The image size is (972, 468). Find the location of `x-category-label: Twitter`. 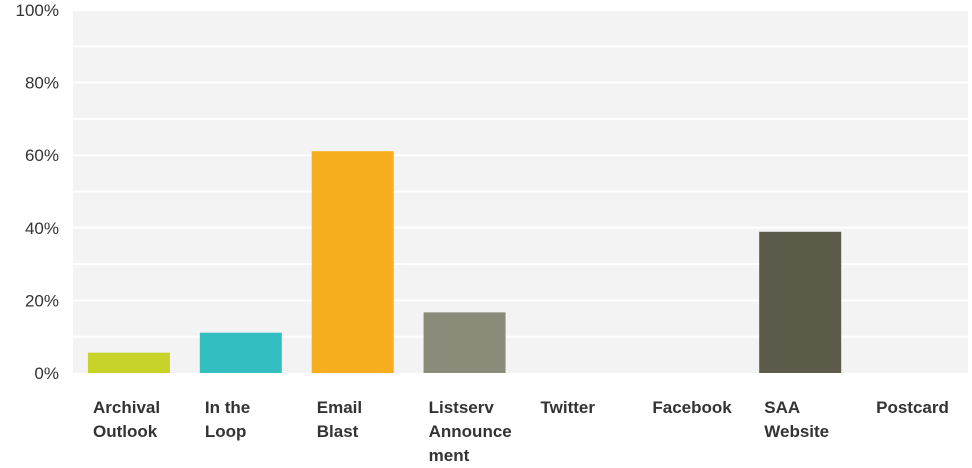

x-category-label: Twitter is located at coordinates (568, 407).